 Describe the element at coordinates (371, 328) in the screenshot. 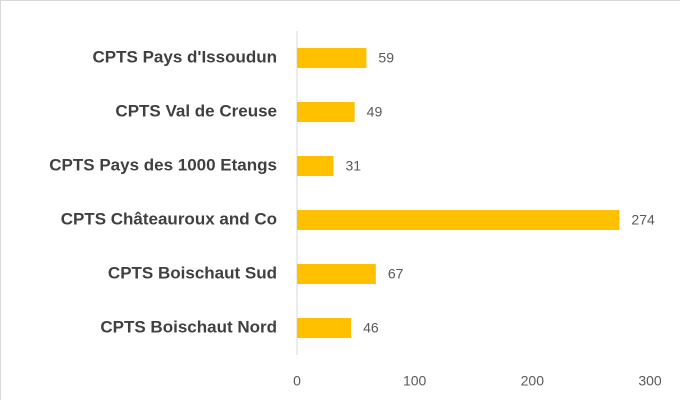

I see `value-label: 46` at that location.